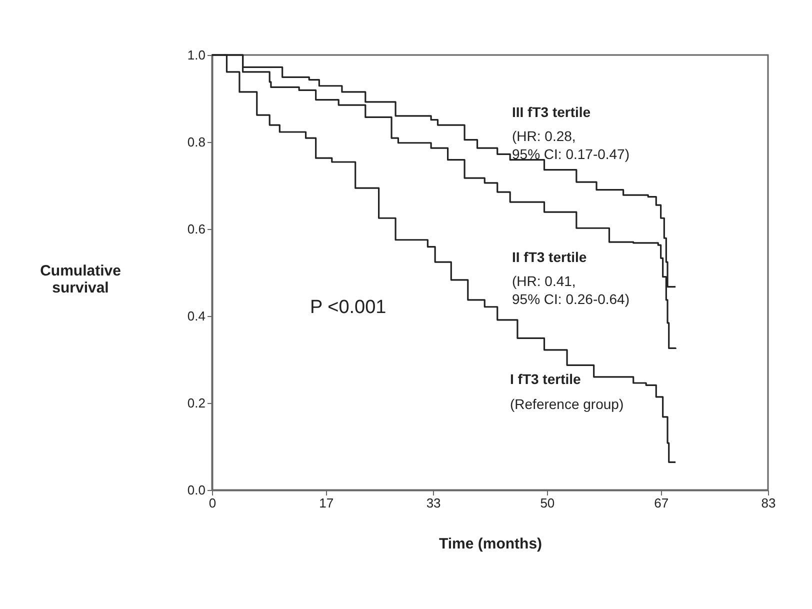 The width and height of the screenshot is (812, 609). I want to click on annotation: (HR: 0.28, 95% CI: 0.17-0.47), so click(571, 145).